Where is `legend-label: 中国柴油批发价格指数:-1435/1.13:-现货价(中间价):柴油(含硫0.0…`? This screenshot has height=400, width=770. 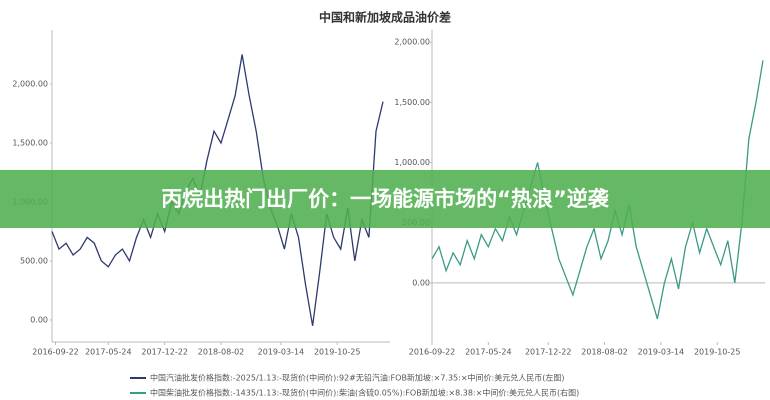
legend-label: 中国柴油批发价格指数:-1435/1.13:-现货价(中间价):柴油(含硫0.0… is located at coordinates (364, 393).